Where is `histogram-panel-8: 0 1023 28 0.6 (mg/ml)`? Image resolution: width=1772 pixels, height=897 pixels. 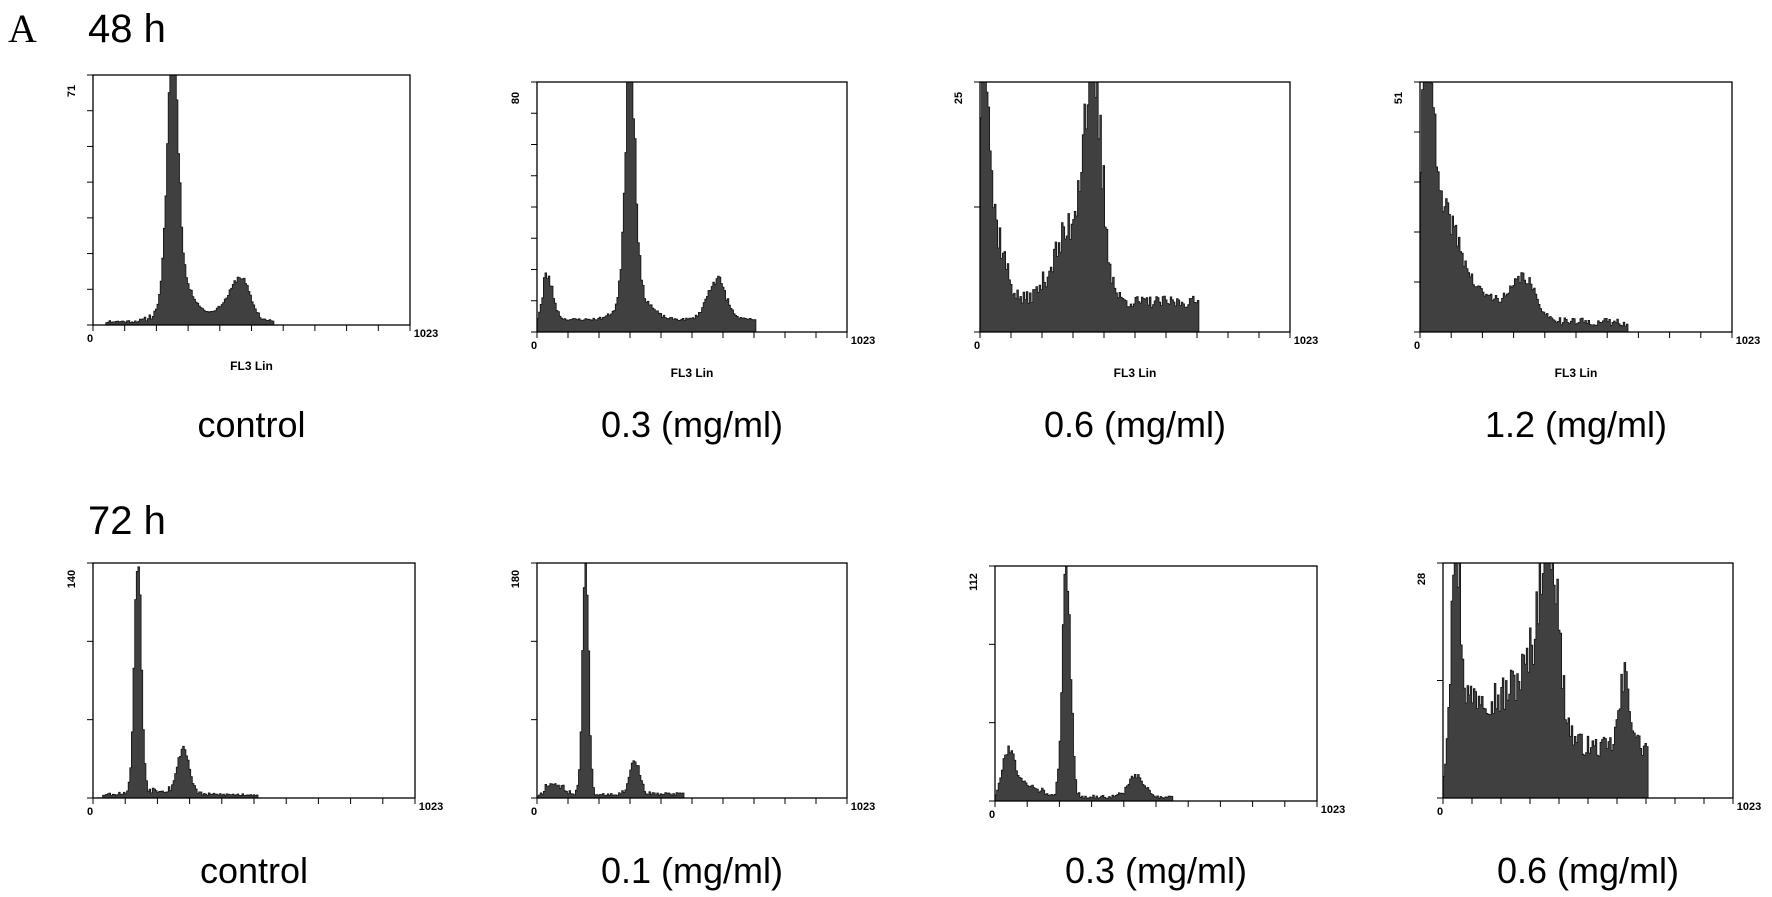
histogram-panel-8: 0 1023 28 0.6 (mg/ml) is located at coordinates (1588, 726).